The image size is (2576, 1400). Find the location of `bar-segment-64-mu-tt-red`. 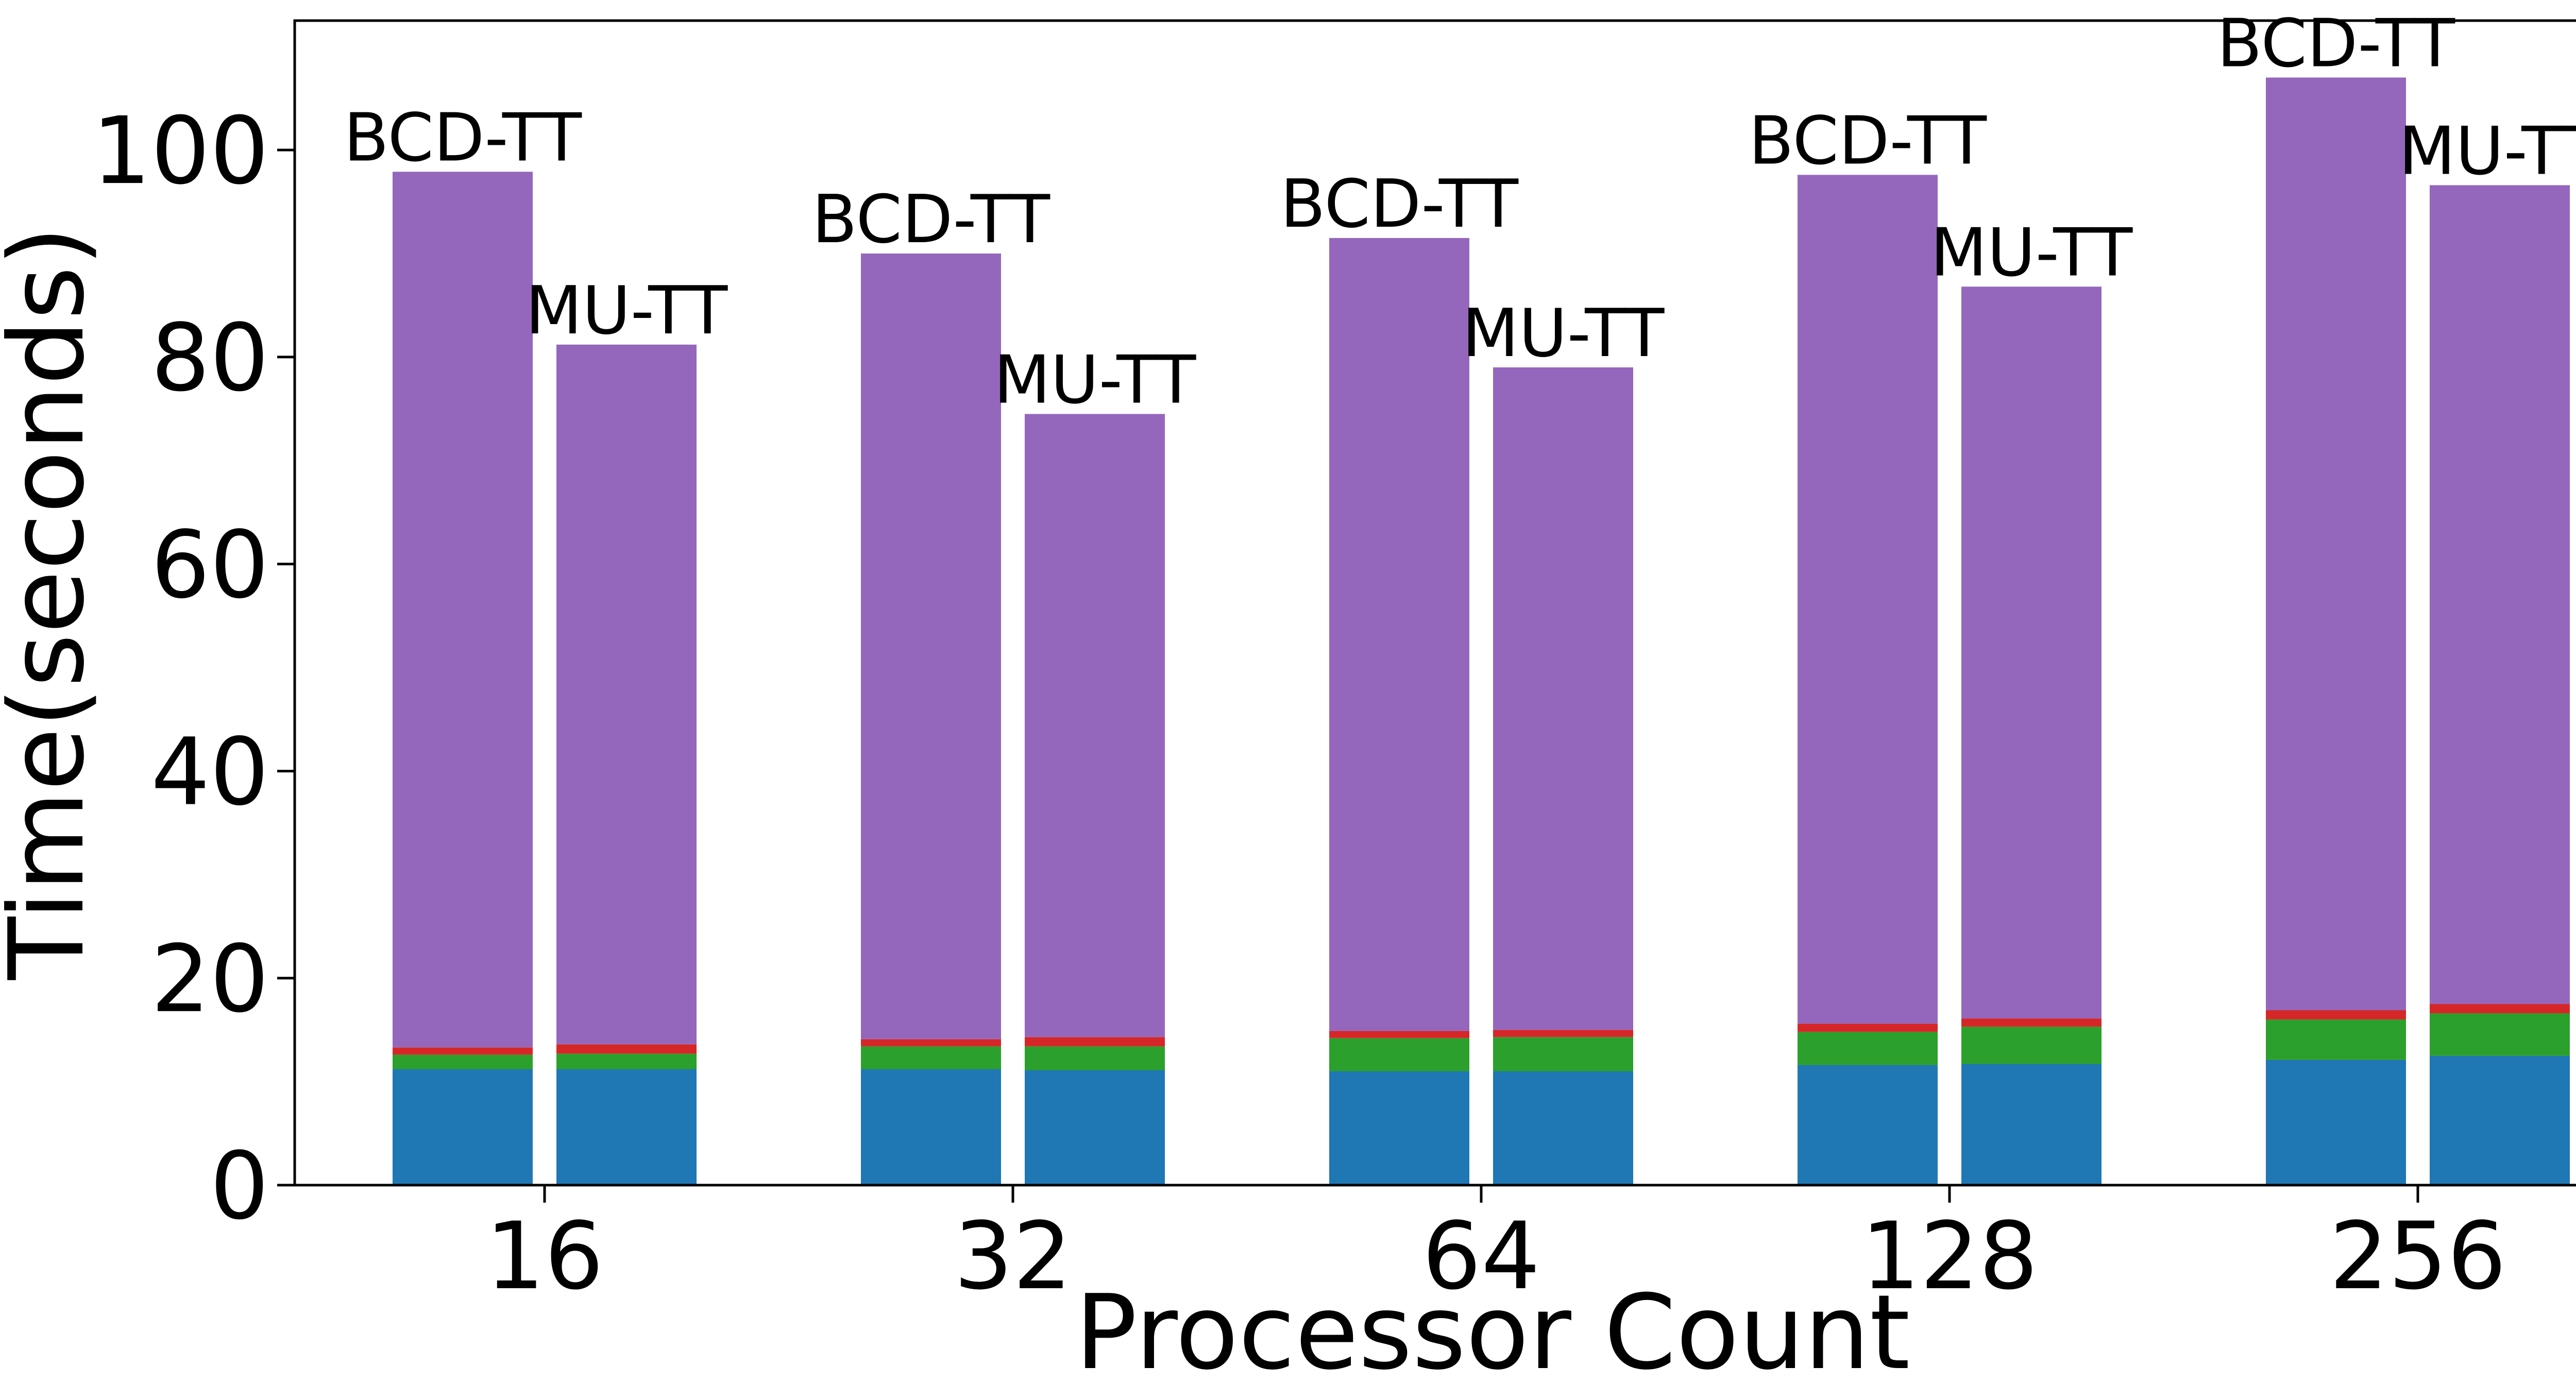

bar-segment-64-mu-tt-red is located at coordinates (1563, 1033).